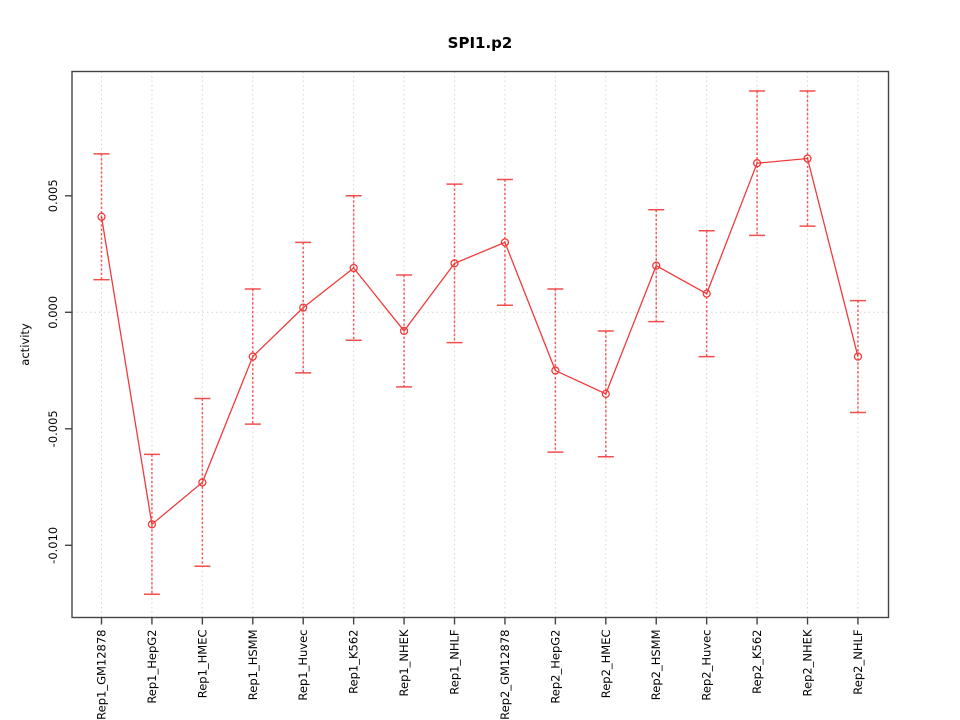  I want to click on x-tick-label: Rep2_NHLF, so click(858, 662).